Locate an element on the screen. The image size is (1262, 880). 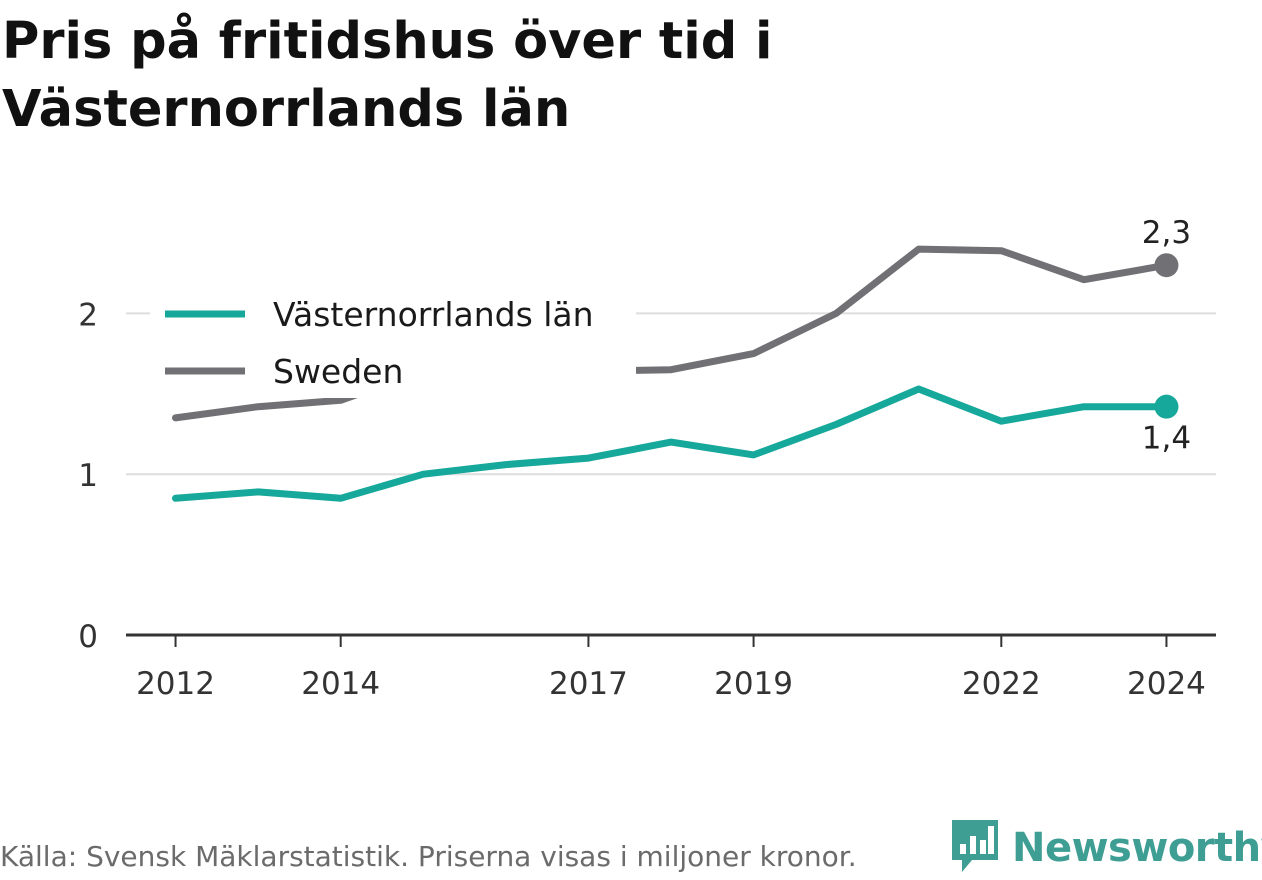
y-tick-label-1: 1 is located at coordinates (88, 476).